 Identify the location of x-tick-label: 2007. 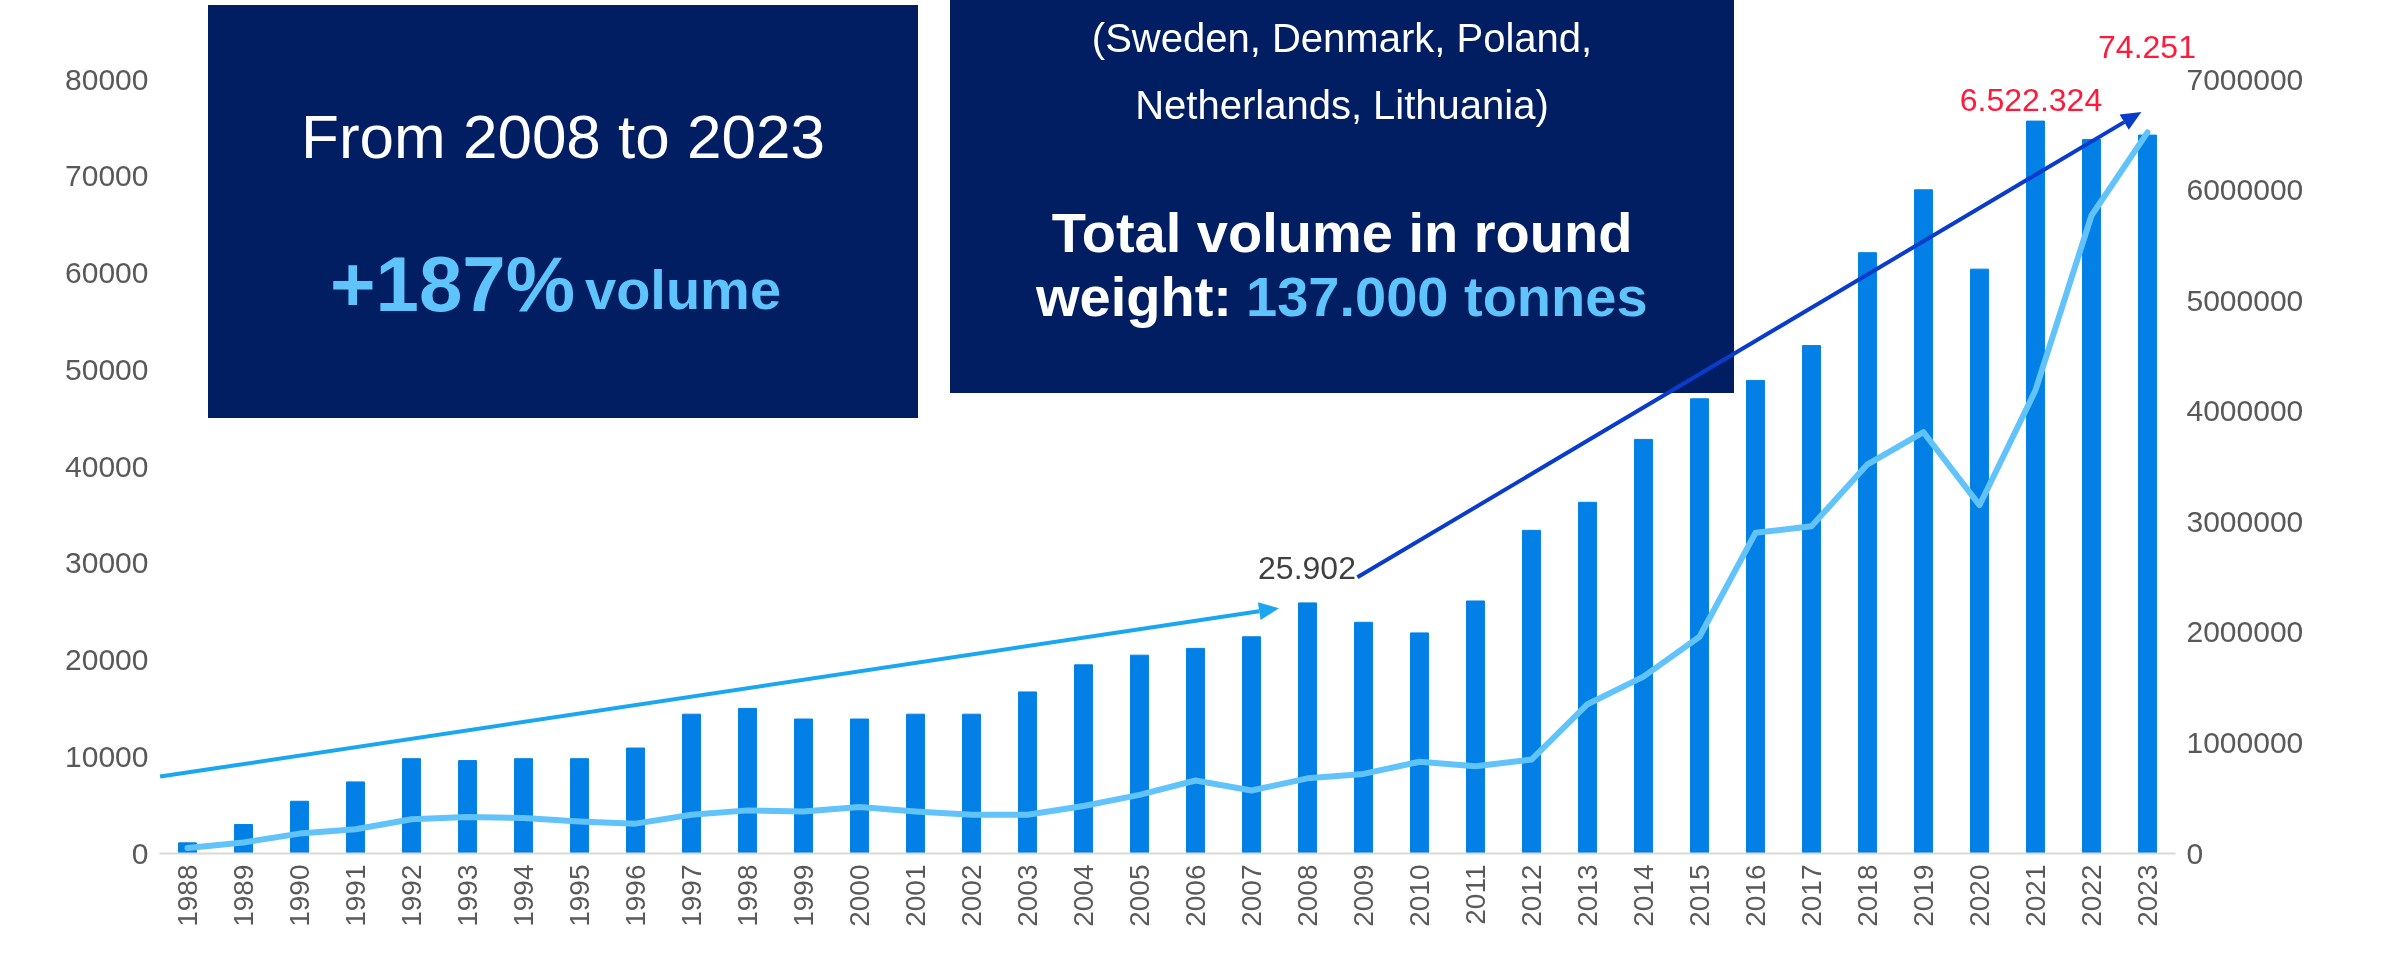
(1251, 895).